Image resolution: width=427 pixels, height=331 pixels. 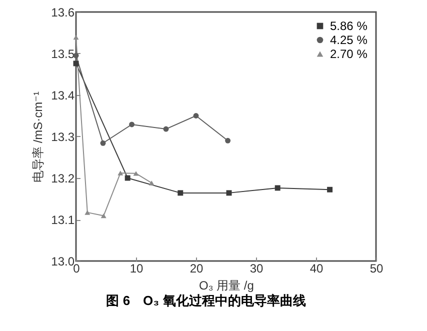 What do you see at coordinates (38, 137) in the screenshot?
I see `y-axis-title: 电导率 /mS·cm⁻¹` at bounding box center [38, 137].